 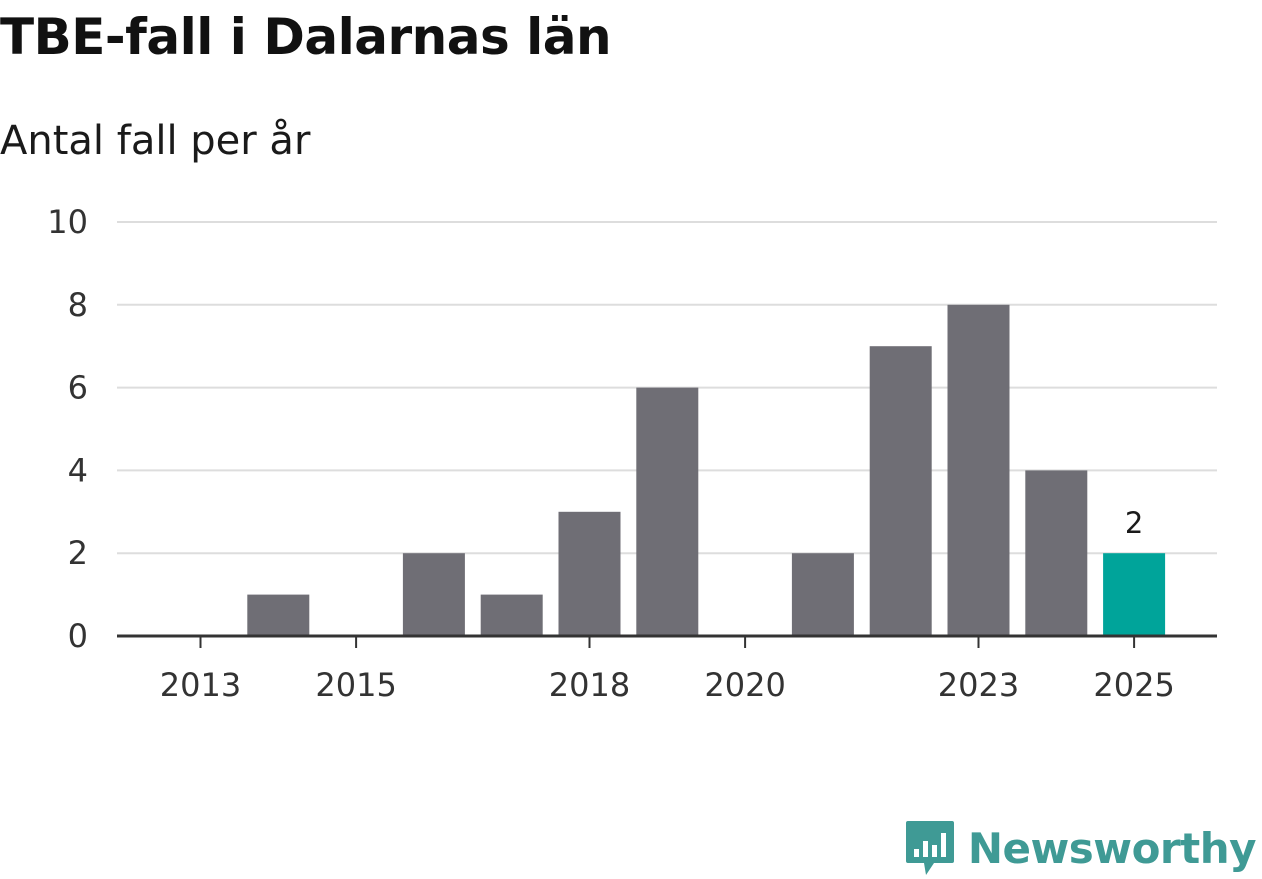 What do you see at coordinates (78, 636) in the screenshot?
I see `y-tick-label-0: 0` at bounding box center [78, 636].